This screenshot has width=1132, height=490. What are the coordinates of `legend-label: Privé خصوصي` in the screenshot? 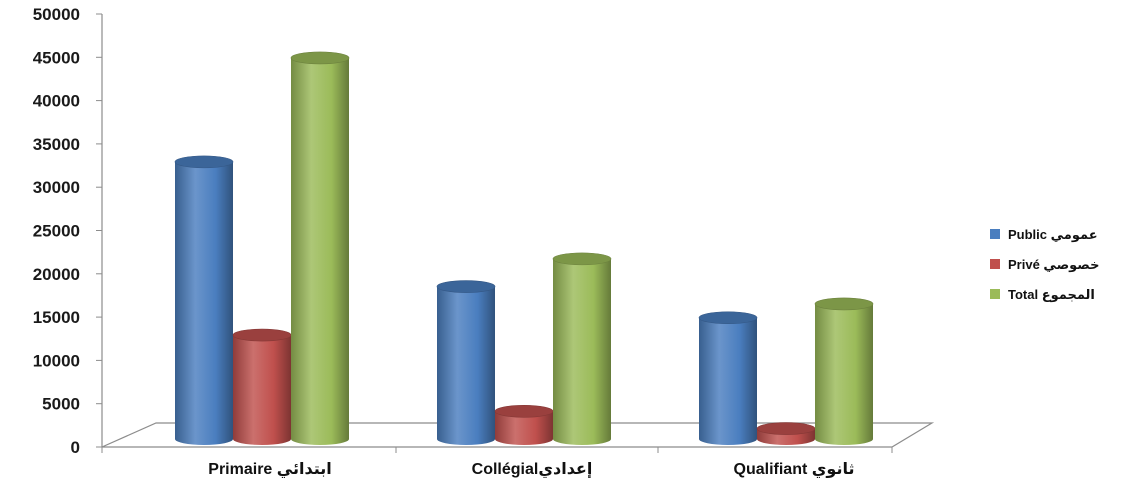 It's located at (1053, 264).